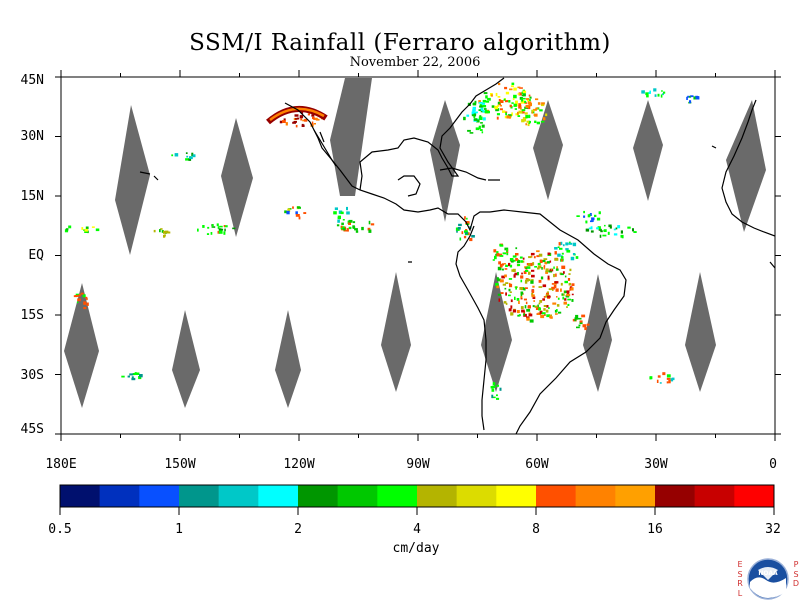  What do you see at coordinates (541, 321) in the screenshot?
I see `coast-sa` at bounding box center [541, 321].